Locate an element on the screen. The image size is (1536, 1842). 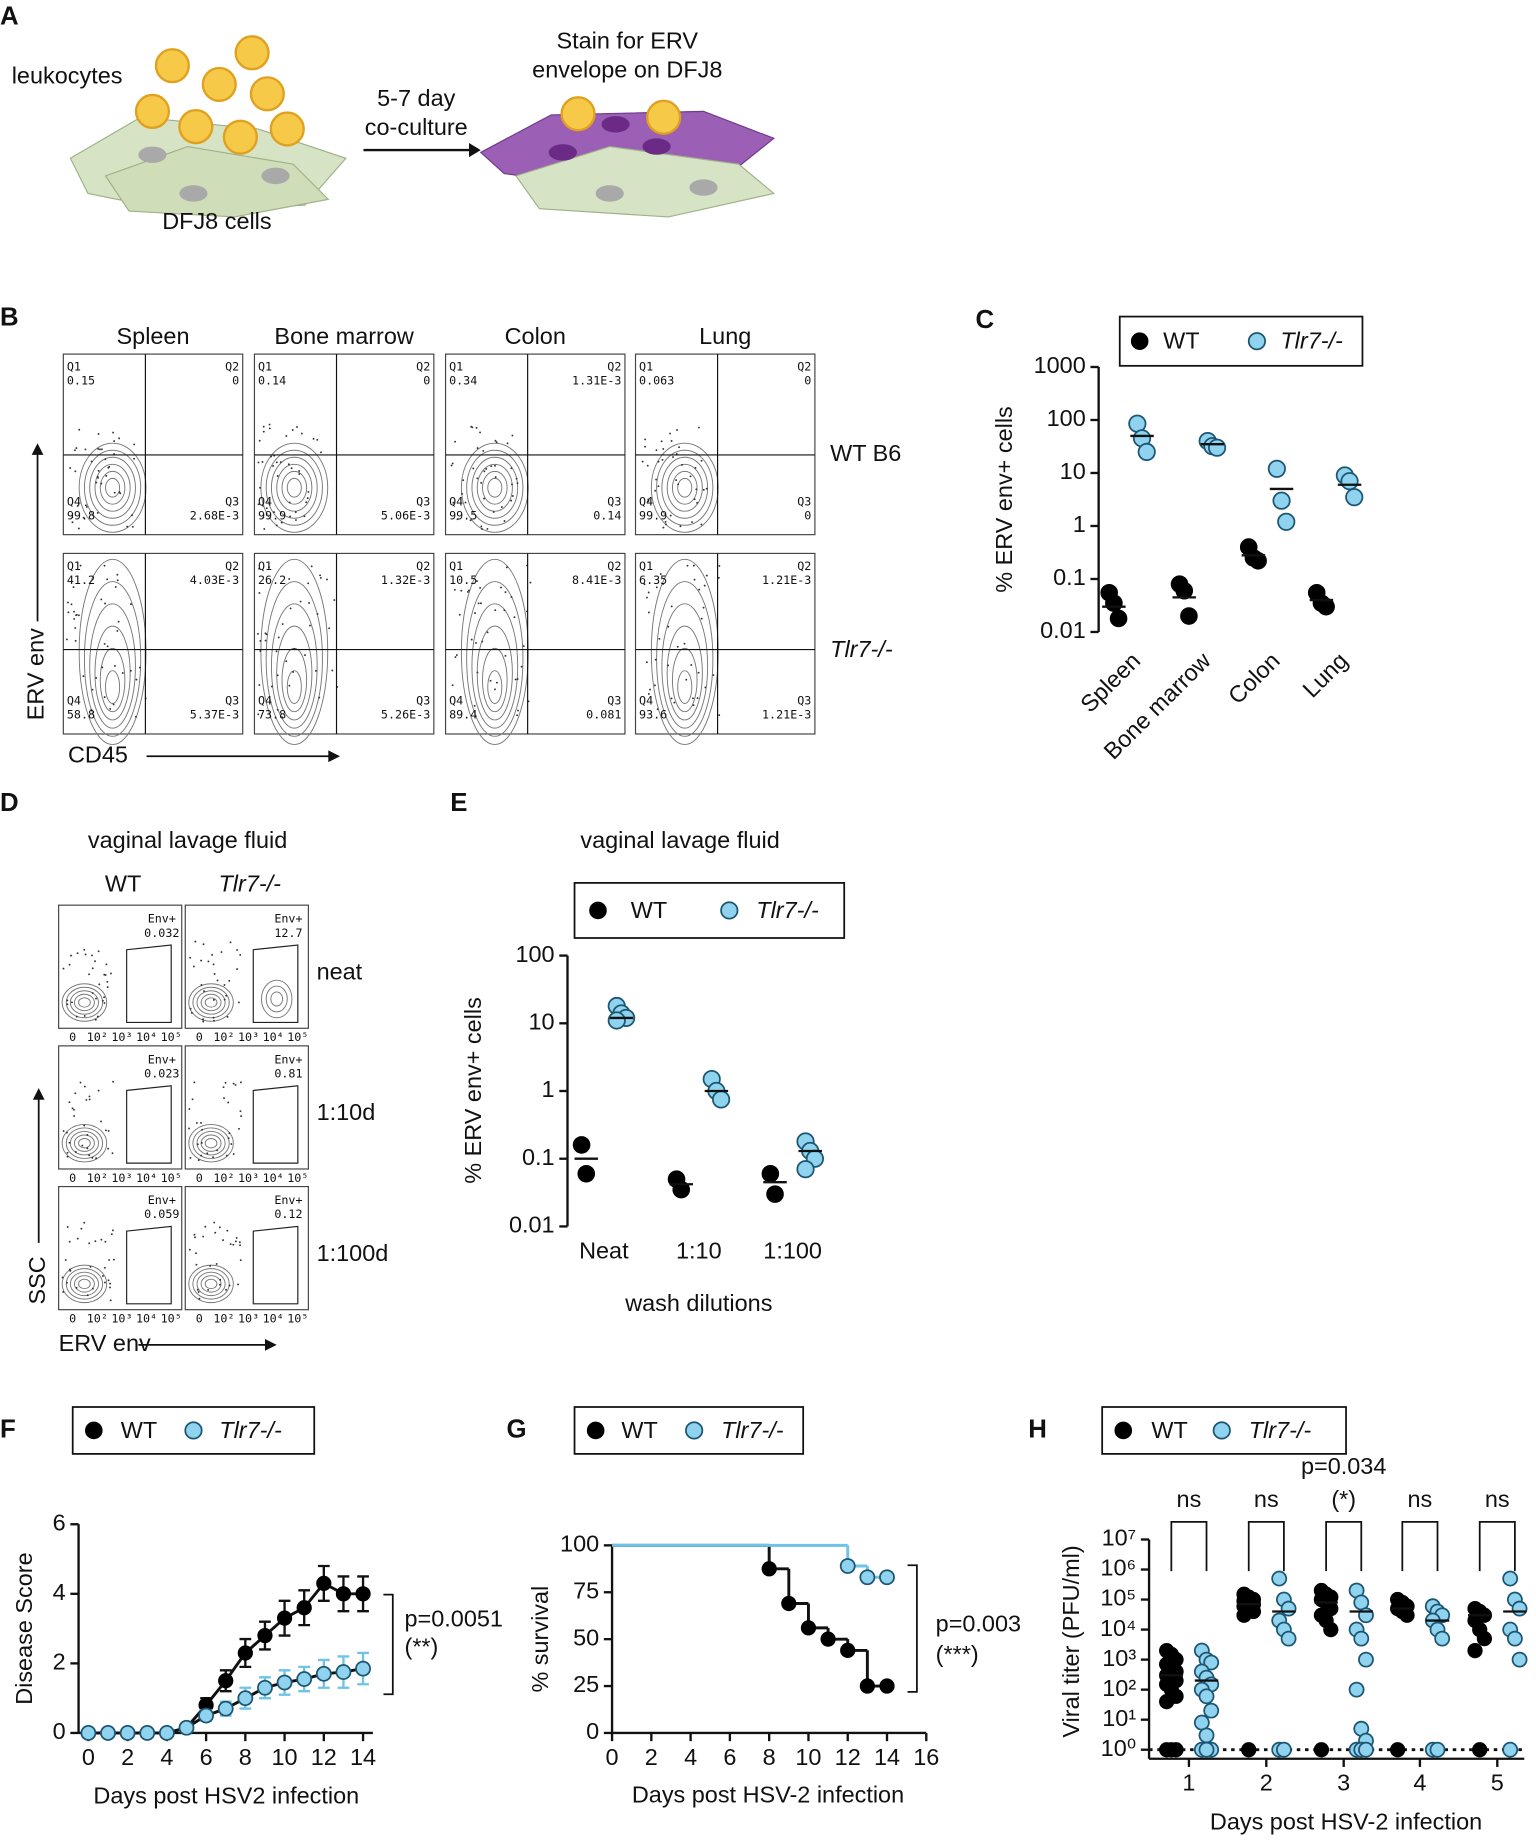
quadrant-value: 6.35 is located at coordinates (653, 580).